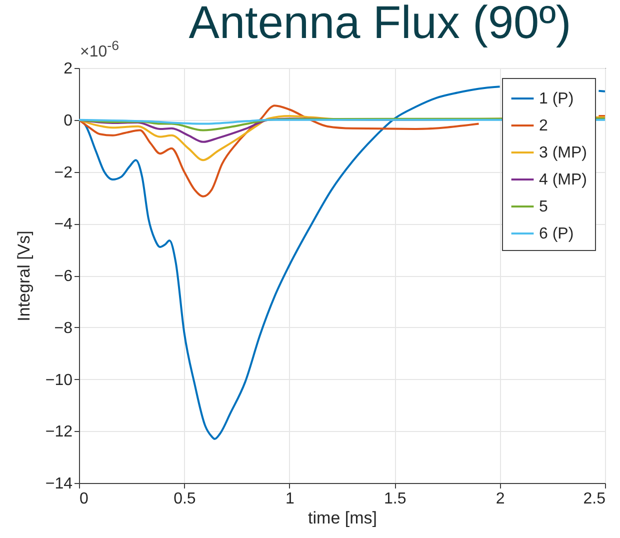 Image resolution: width=620 pixels, height=538 pixels. What do you see at coordinates (500, 499) in the screenshot?
I see `x-tick-label: 2` at bounding box center [500, 499].